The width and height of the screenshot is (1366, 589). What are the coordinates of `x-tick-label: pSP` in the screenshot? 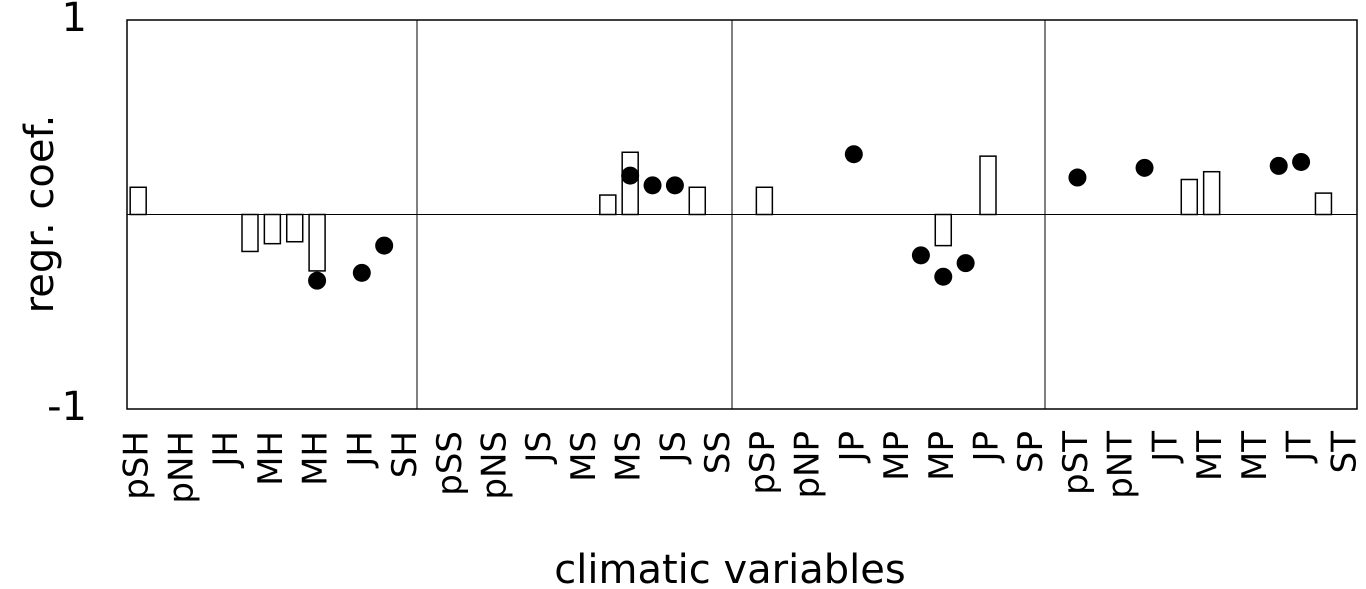 It's located at (763, 463).